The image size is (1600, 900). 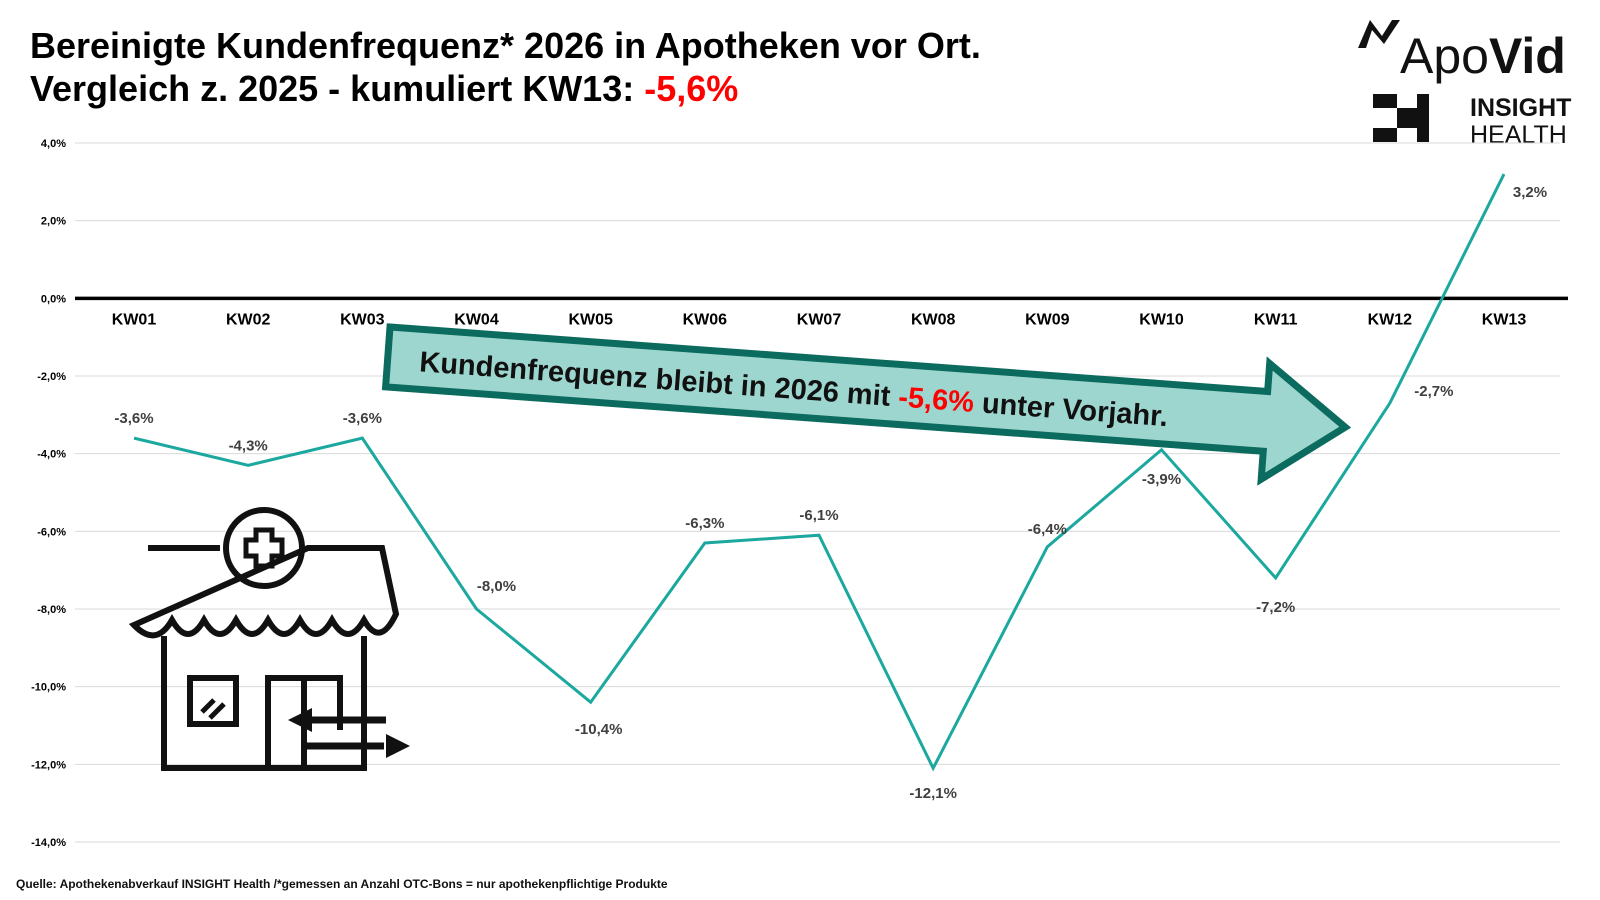 I want to click on x-tick-label: KW05, so click(x=590, y=319).